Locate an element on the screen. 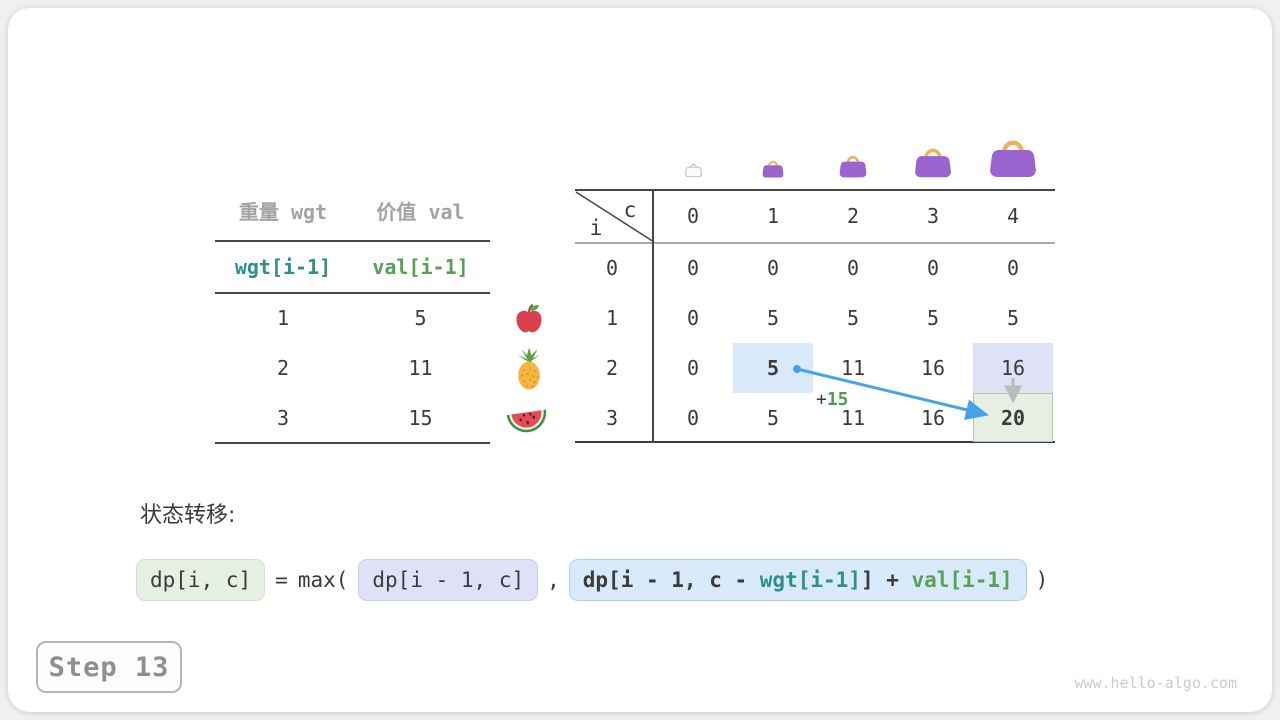 This screenshot has width=1280, height=720. item-3-value: 15 is located at coordinates (420, 418).